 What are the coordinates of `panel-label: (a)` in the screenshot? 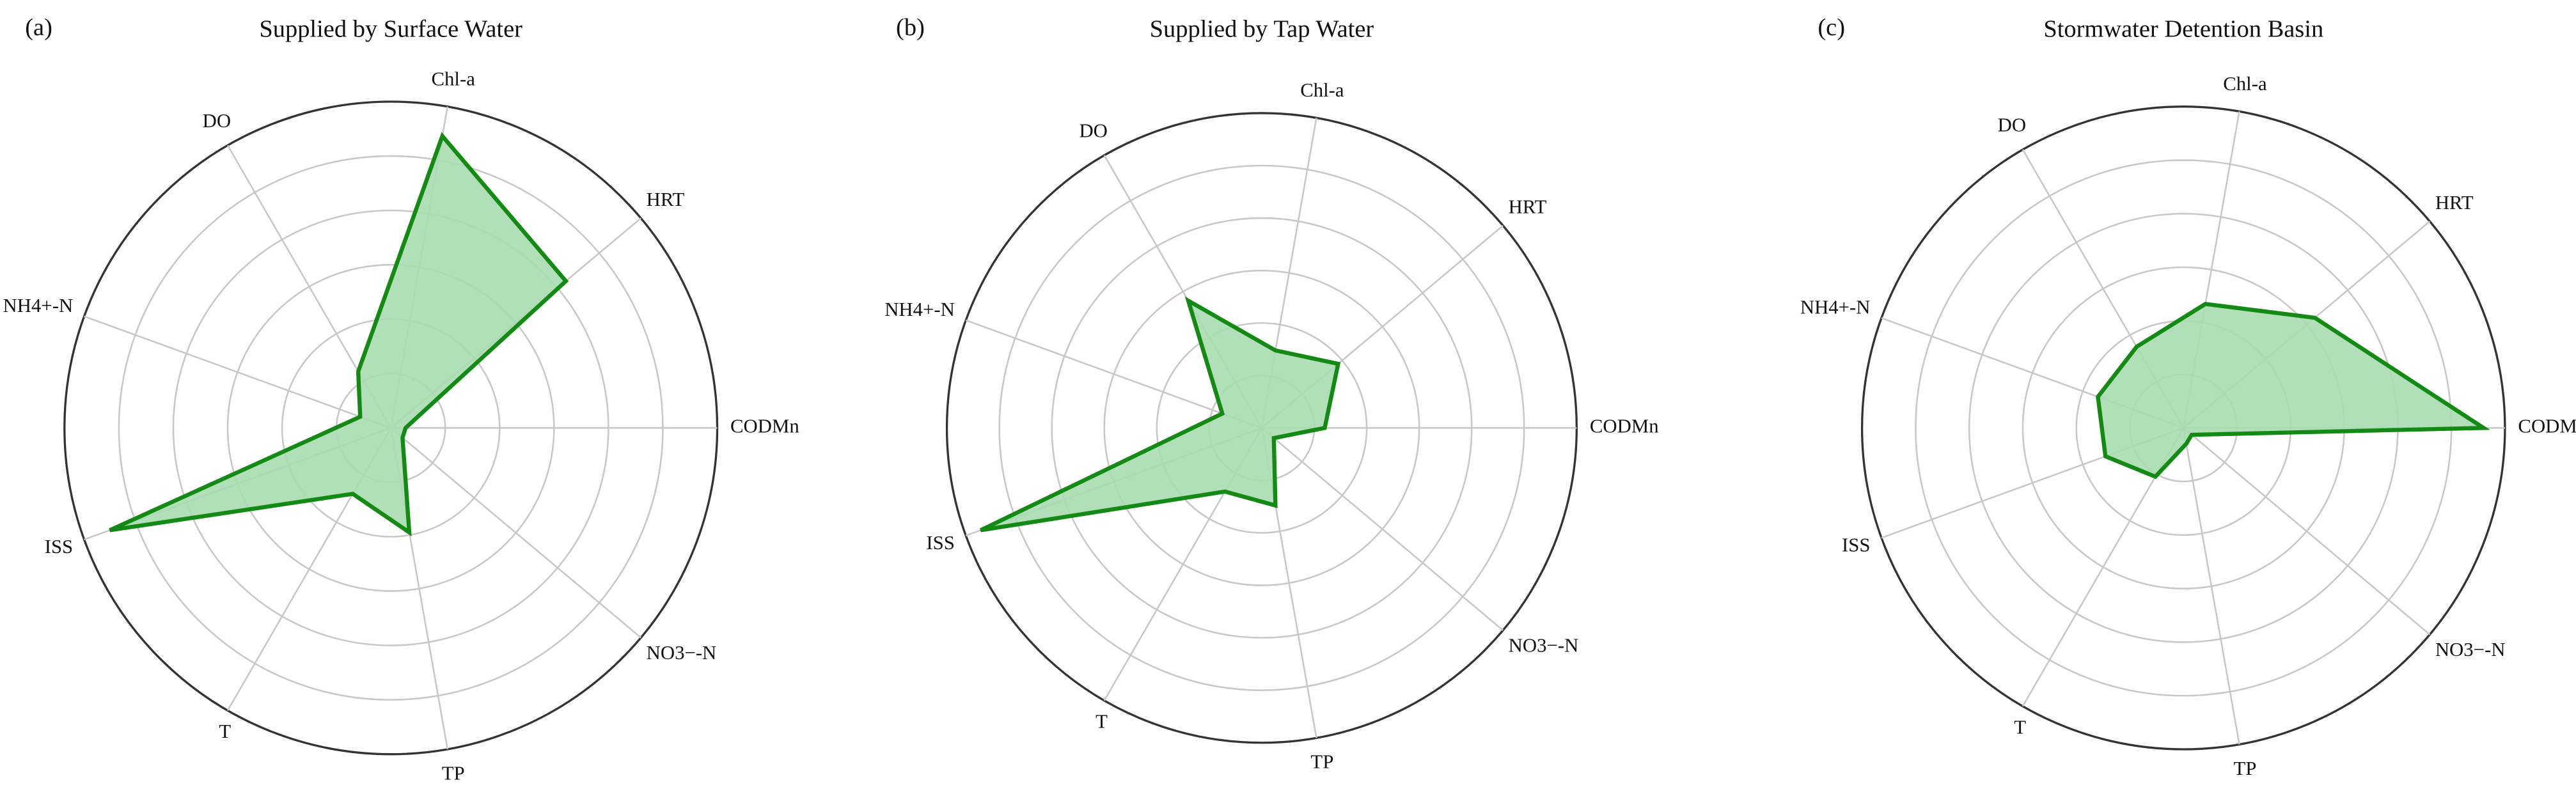 It's located at (38, 28).